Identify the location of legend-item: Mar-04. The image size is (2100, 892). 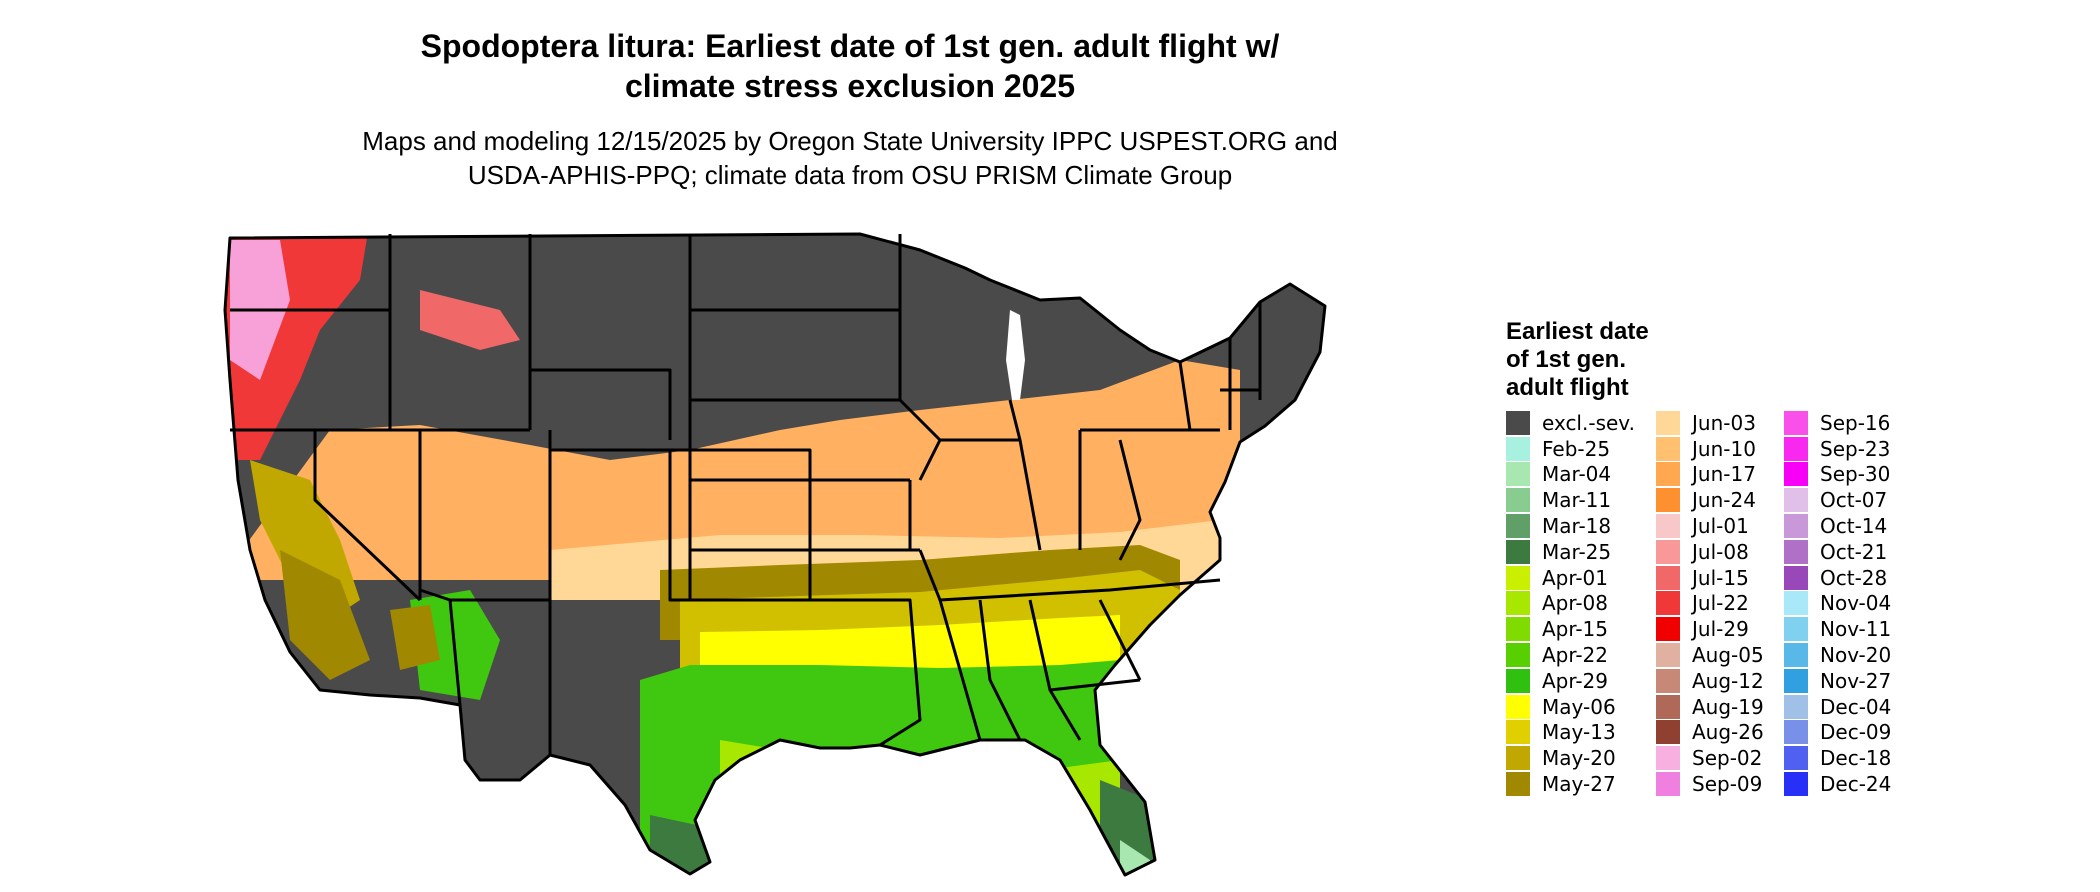
(1570, 475).